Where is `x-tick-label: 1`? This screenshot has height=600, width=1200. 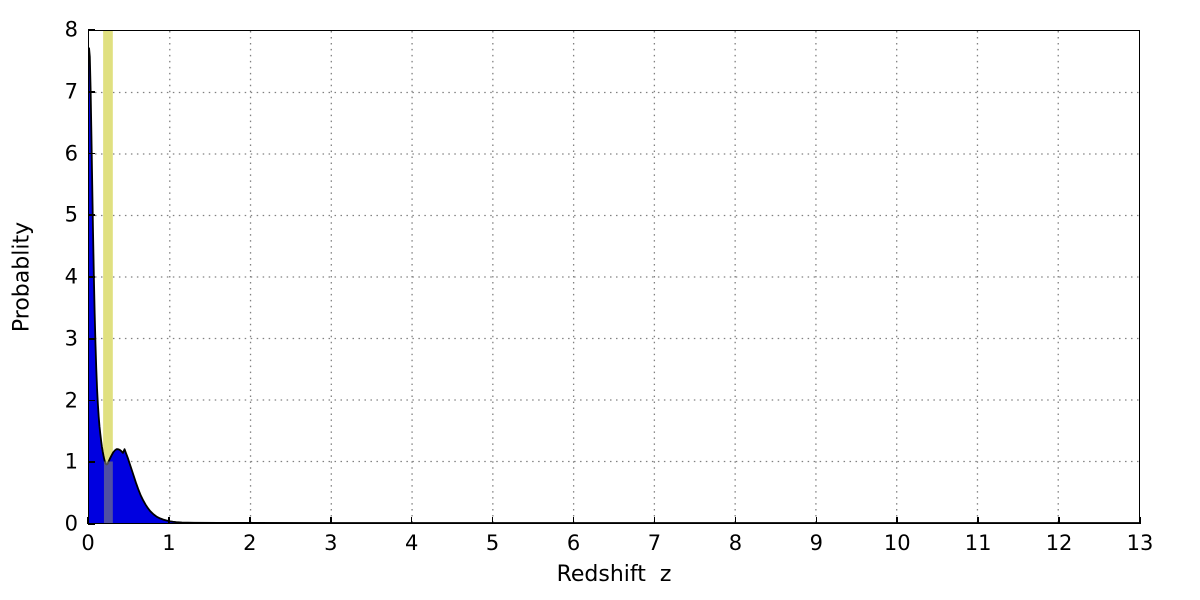 x-tick-label: 1 is located at coordinates (169, 543).